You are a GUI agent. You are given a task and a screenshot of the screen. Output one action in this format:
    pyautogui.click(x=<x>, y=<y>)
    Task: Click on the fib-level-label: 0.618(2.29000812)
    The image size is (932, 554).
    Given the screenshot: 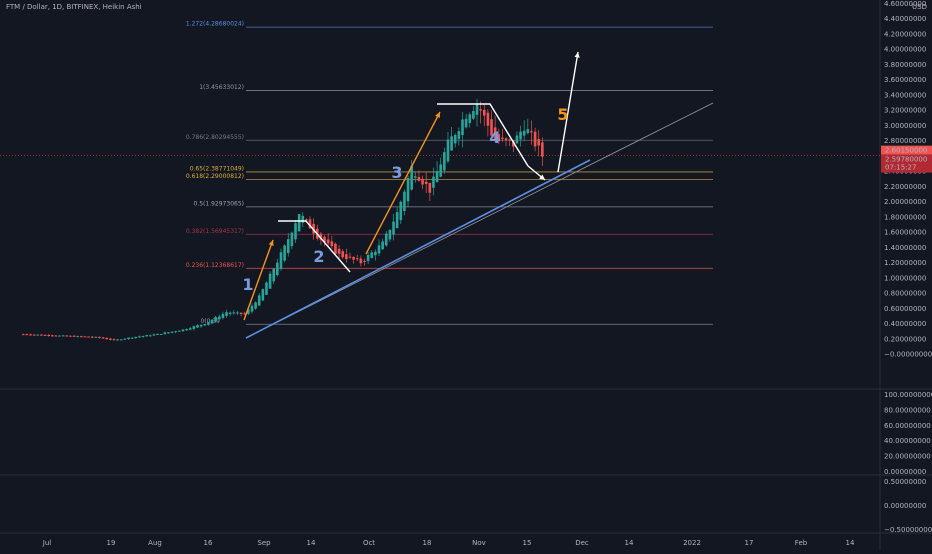 What is the action you would take?
    pyautogui.click(x=215, y=176)
    